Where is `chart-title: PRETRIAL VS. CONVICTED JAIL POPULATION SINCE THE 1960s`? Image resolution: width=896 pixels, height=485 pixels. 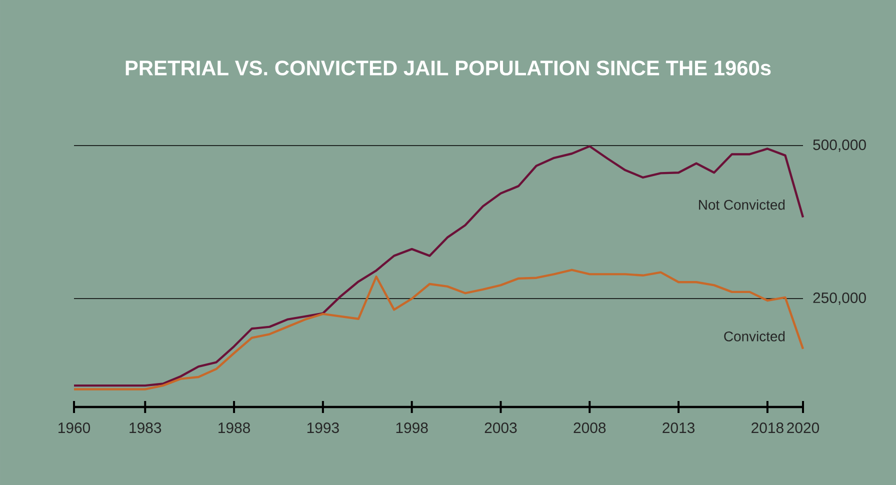
chart-title: PRETRIAL VS. CONVICTED JAIL POPULATION SINCE THE 1960s is located at coordinates (448, 68).